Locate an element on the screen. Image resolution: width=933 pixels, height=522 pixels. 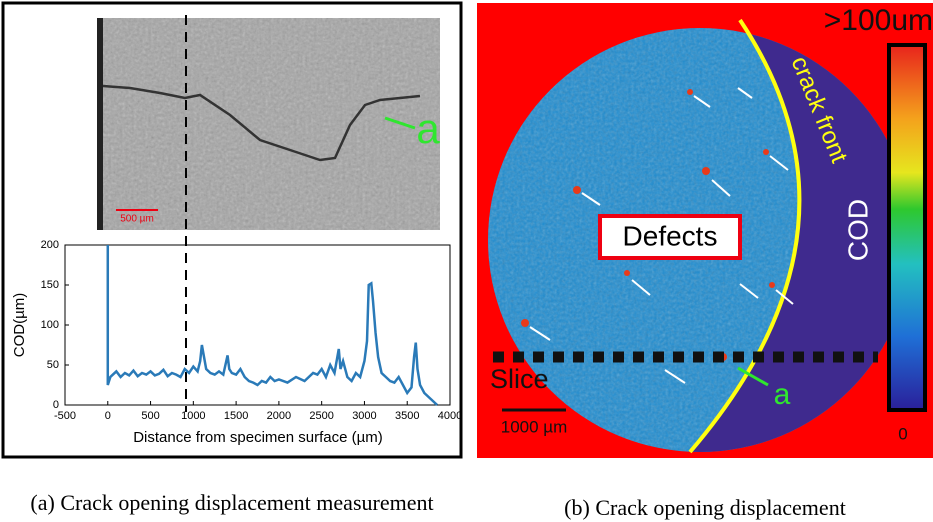
crack is located at coordinates (261, 123).